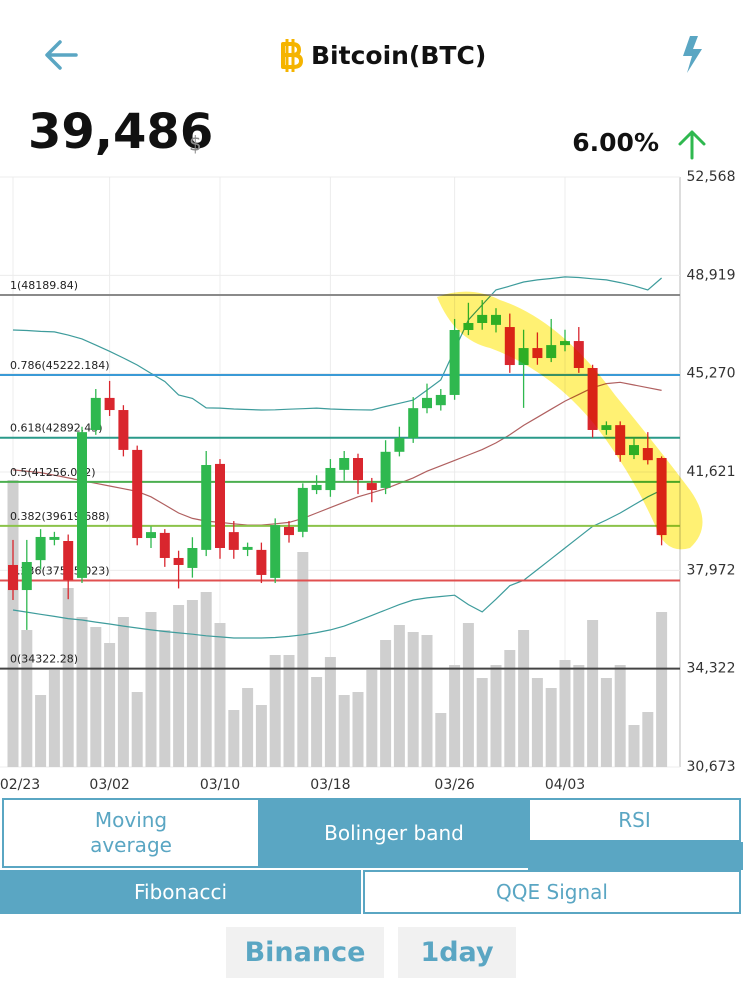 The image size is (743, 981). What do you see at coordinates (60, 516) in the screenshot?
I see `fib-label: 0.382(39619.688)` at bounding box center [60, 516].